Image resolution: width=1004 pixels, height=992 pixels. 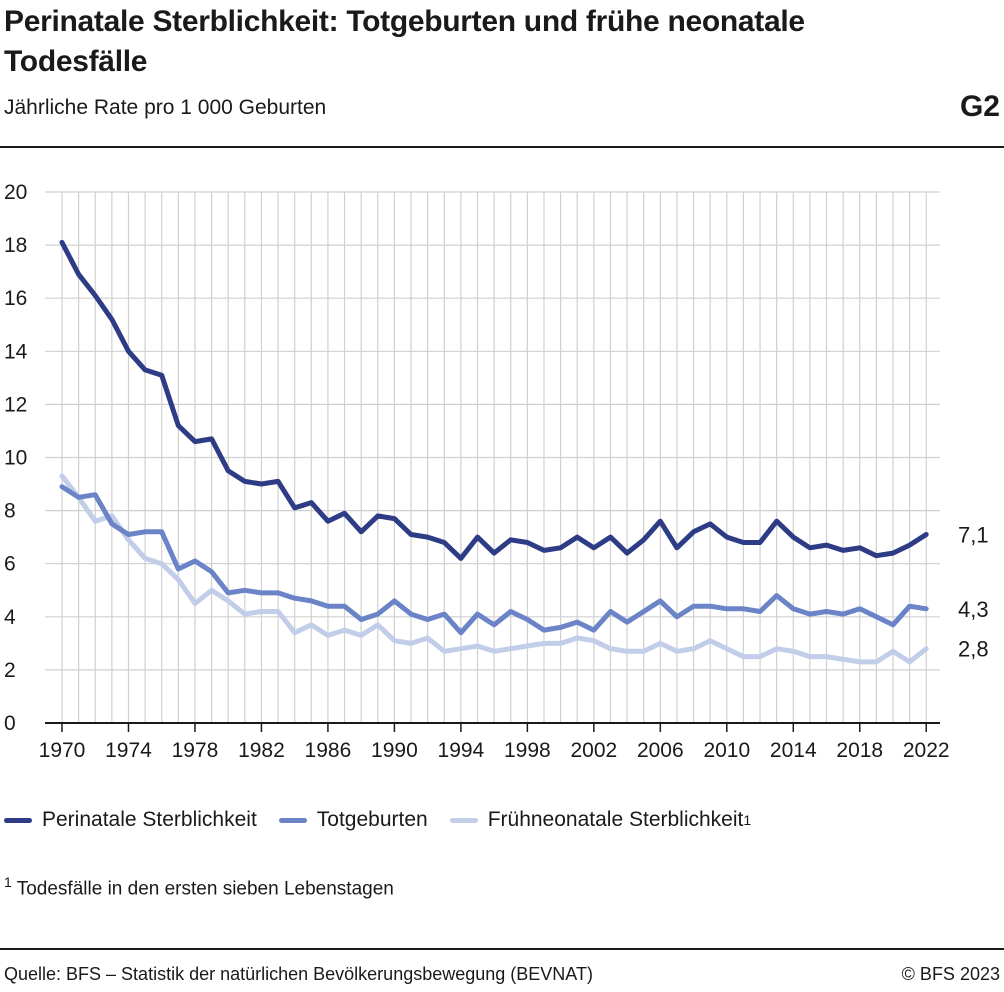 I want to click on header-rule, so click(x=502, y=147).